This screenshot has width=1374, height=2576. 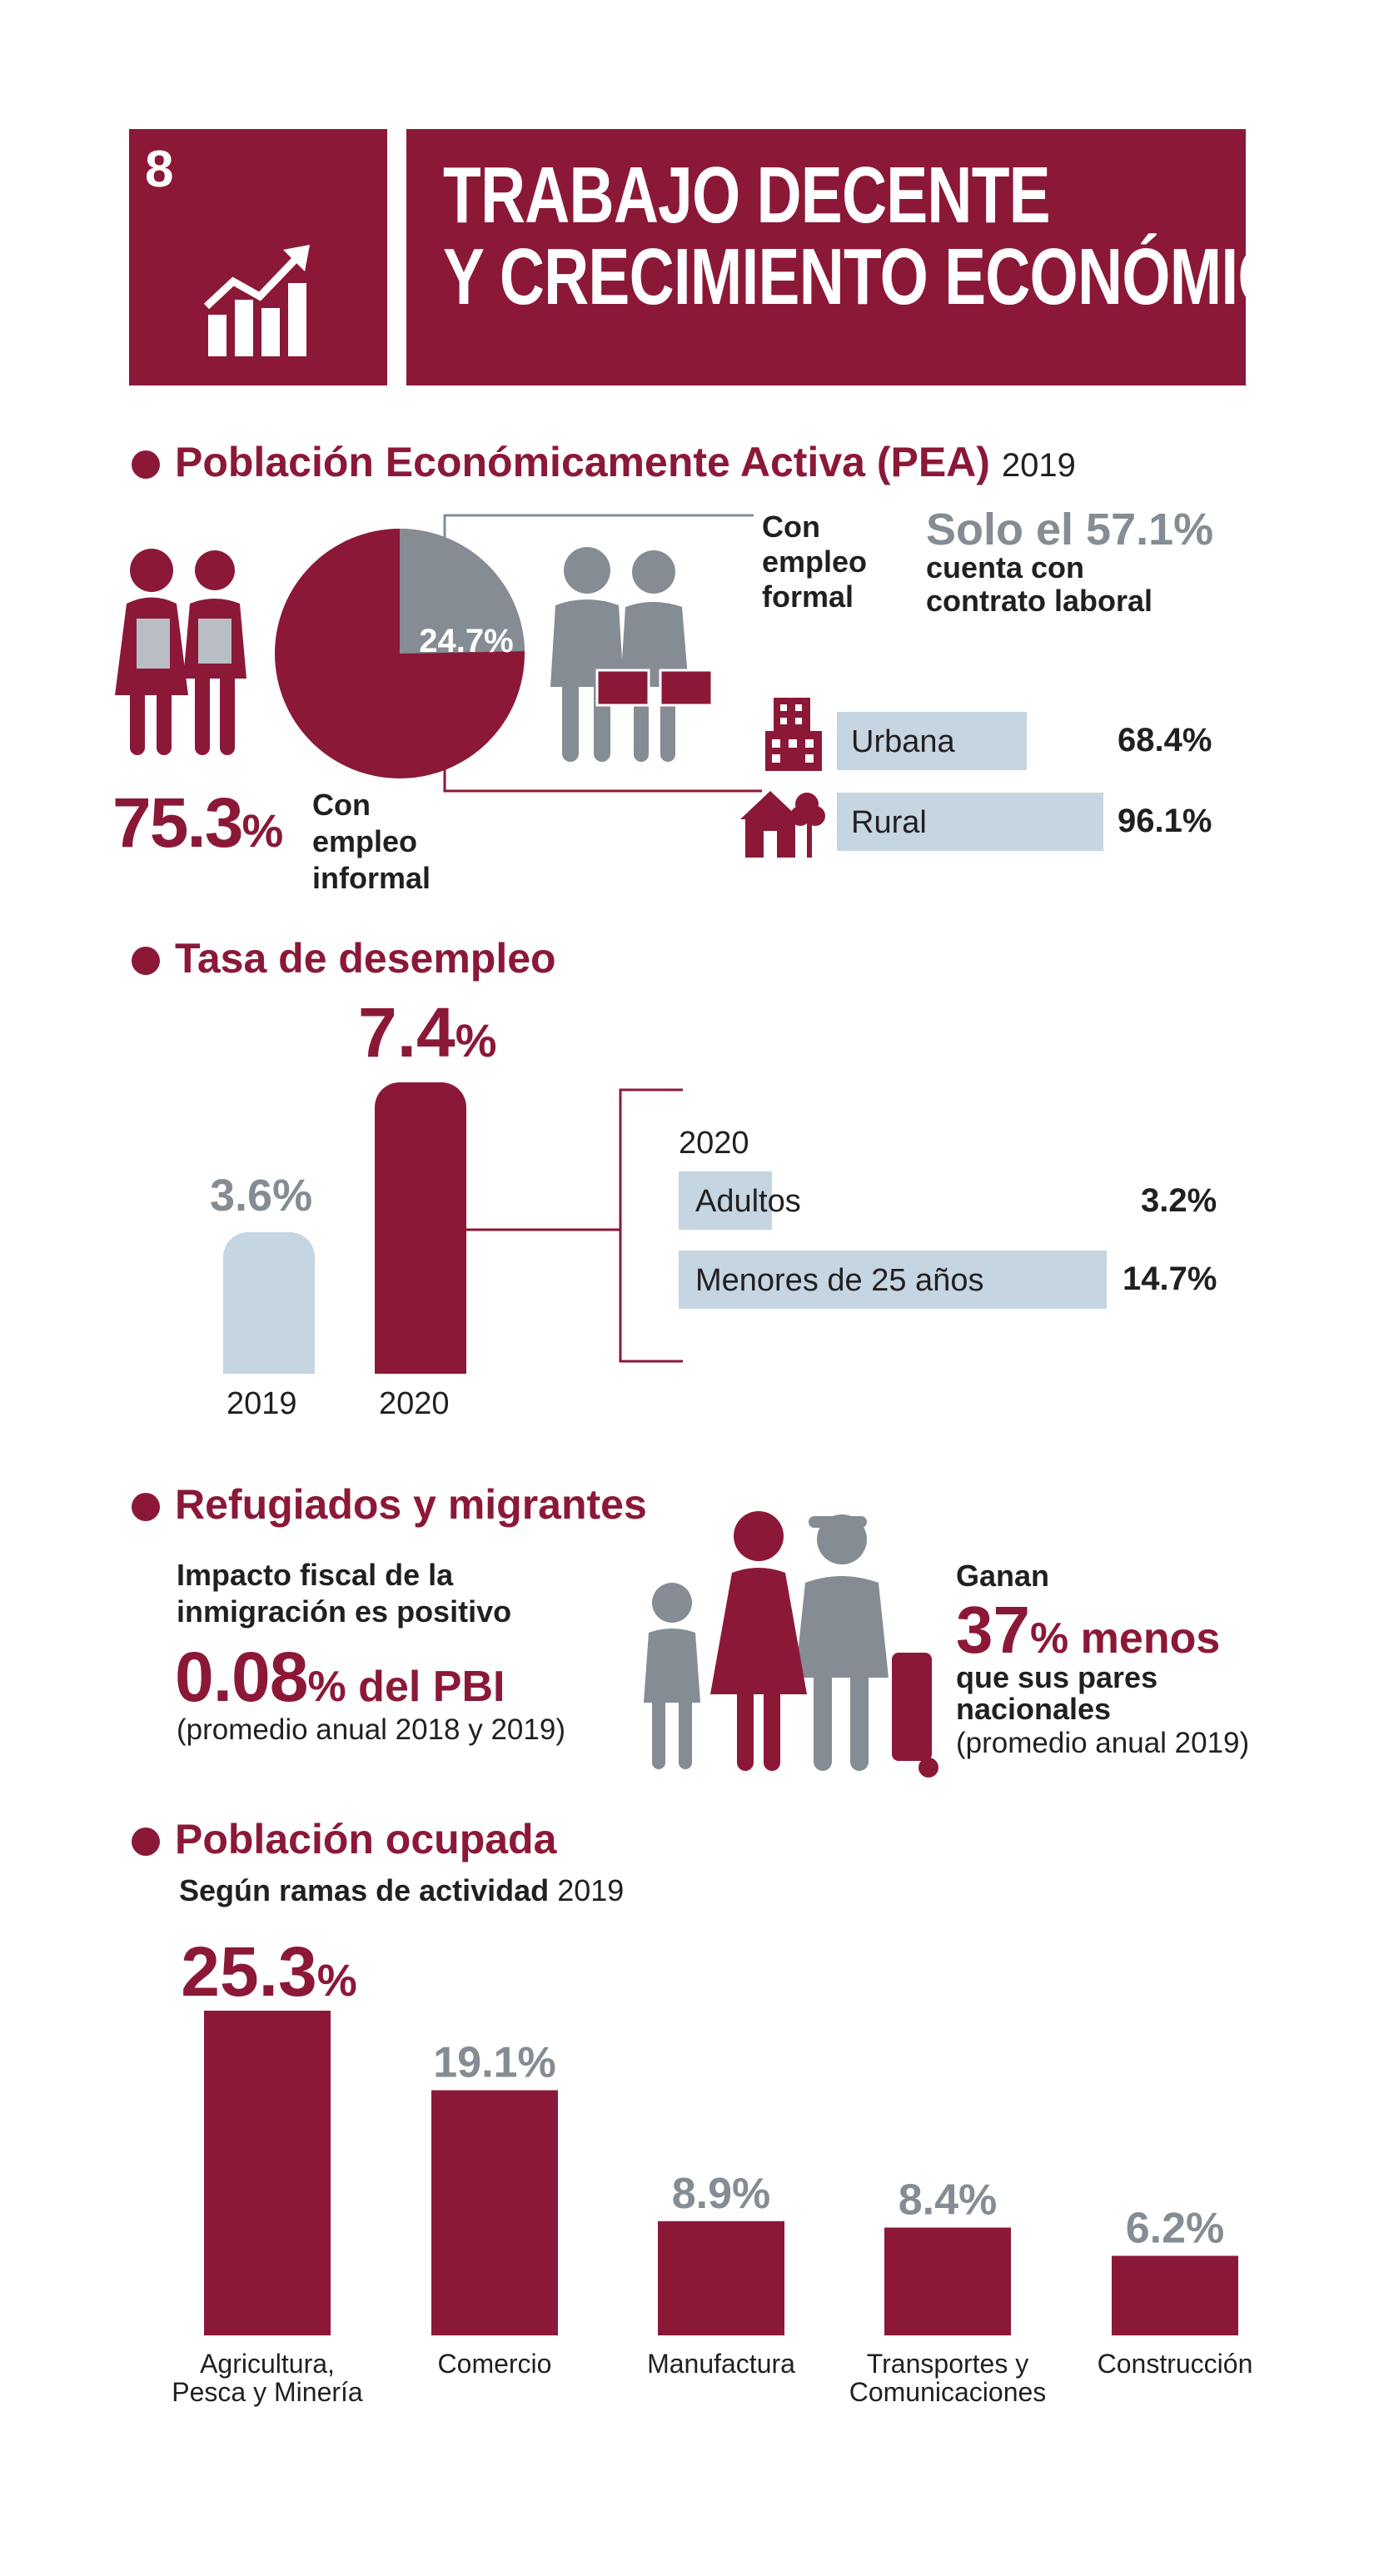 What do you see at coordinates (791, 527) in the screenshot?
I see `formal-label-line: Con` at bounding box center [791, 527].